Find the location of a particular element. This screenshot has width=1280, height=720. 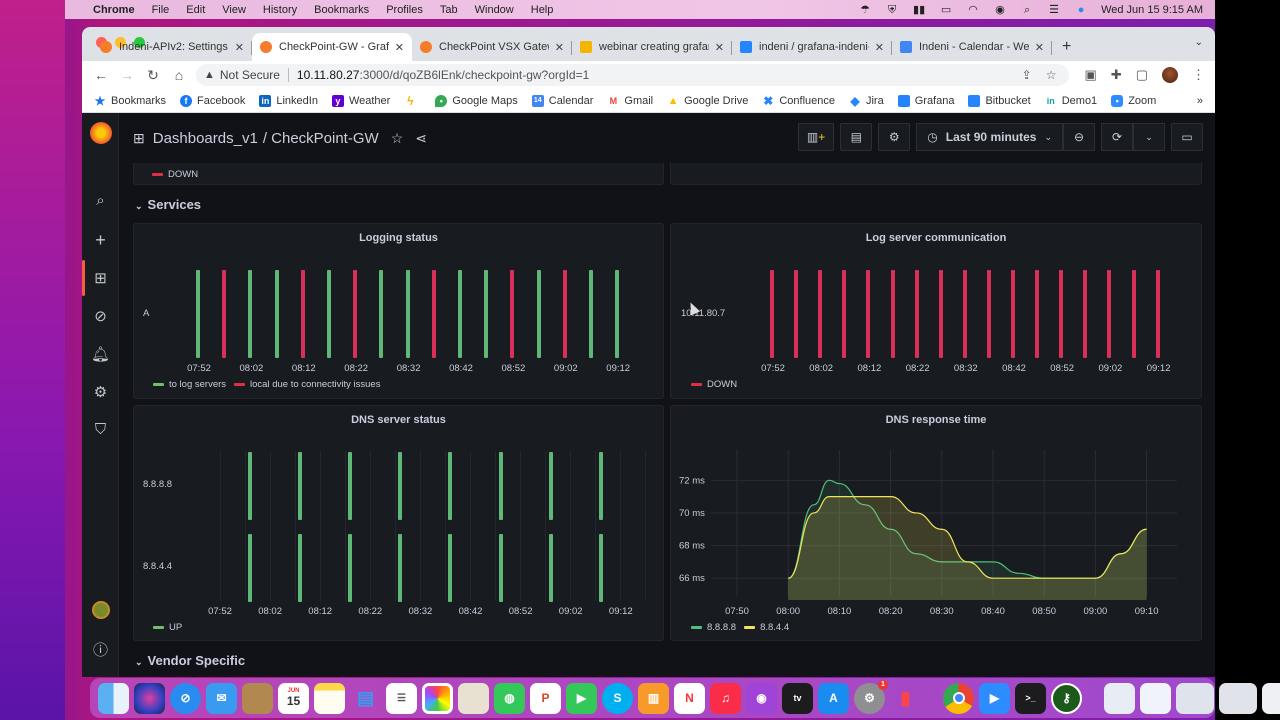

dock-finder is located at coordinates (113, 698).